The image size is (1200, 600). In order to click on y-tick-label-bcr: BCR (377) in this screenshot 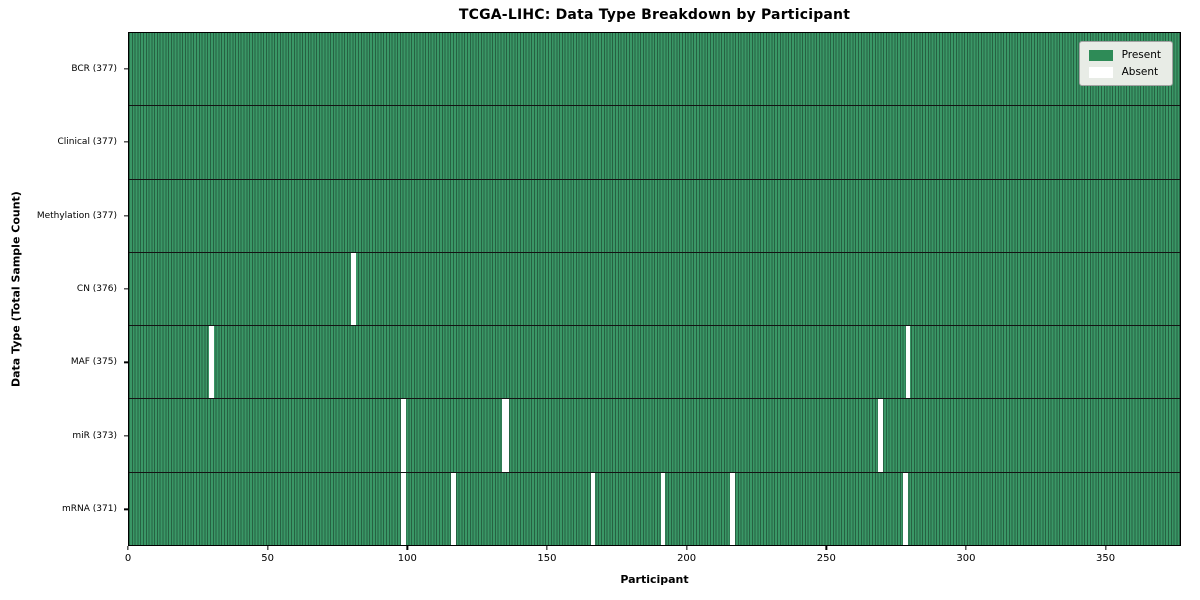, I will do `click(94, 68)`.